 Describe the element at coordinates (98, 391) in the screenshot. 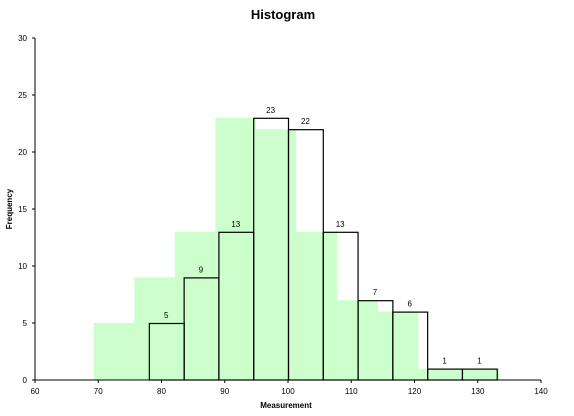

I see `x-tick-label: 70` at that location.